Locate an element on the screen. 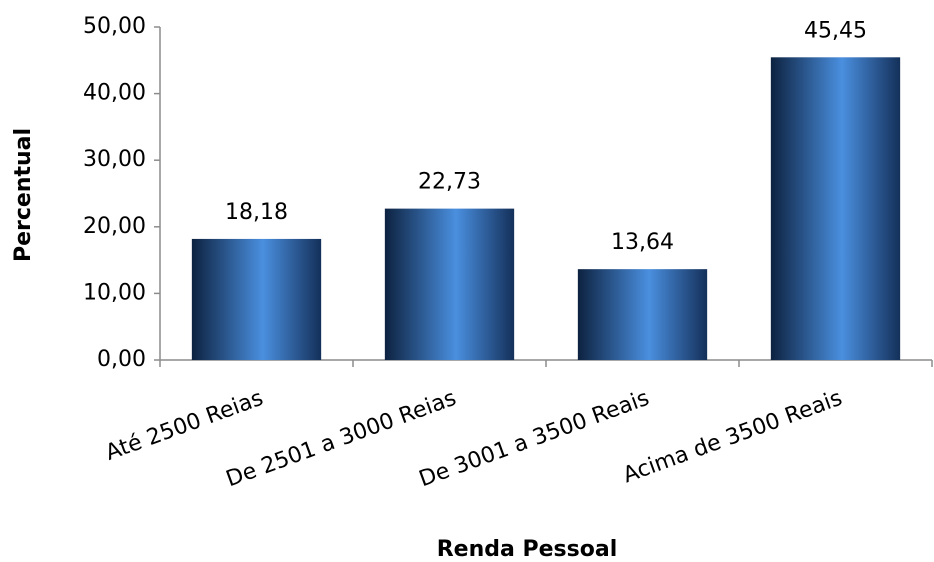 The image size is (934, 562). y-axis-title: Percentual is located at coordinates (23, 195).